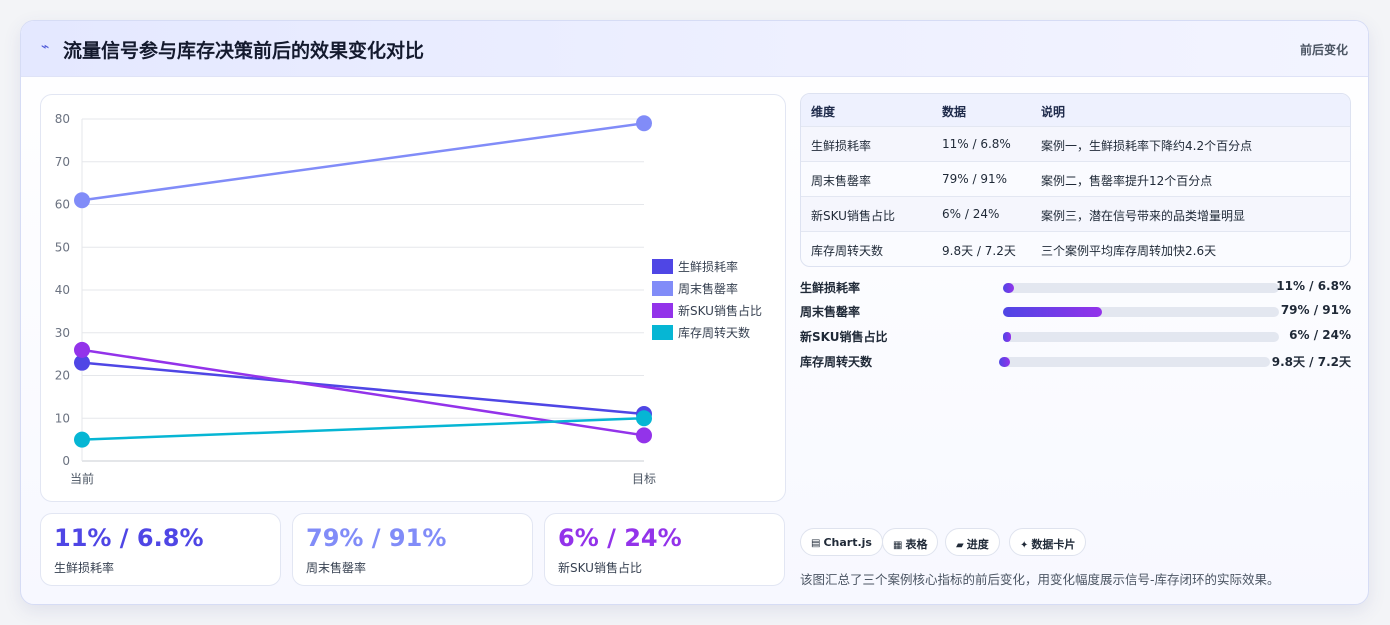 This screenshot has width=1390, height=625. What do you see at coordinates (830, 312) in the screenshot?
I see `progress-label: 周末售罄率` at bounding box center [830, 312].